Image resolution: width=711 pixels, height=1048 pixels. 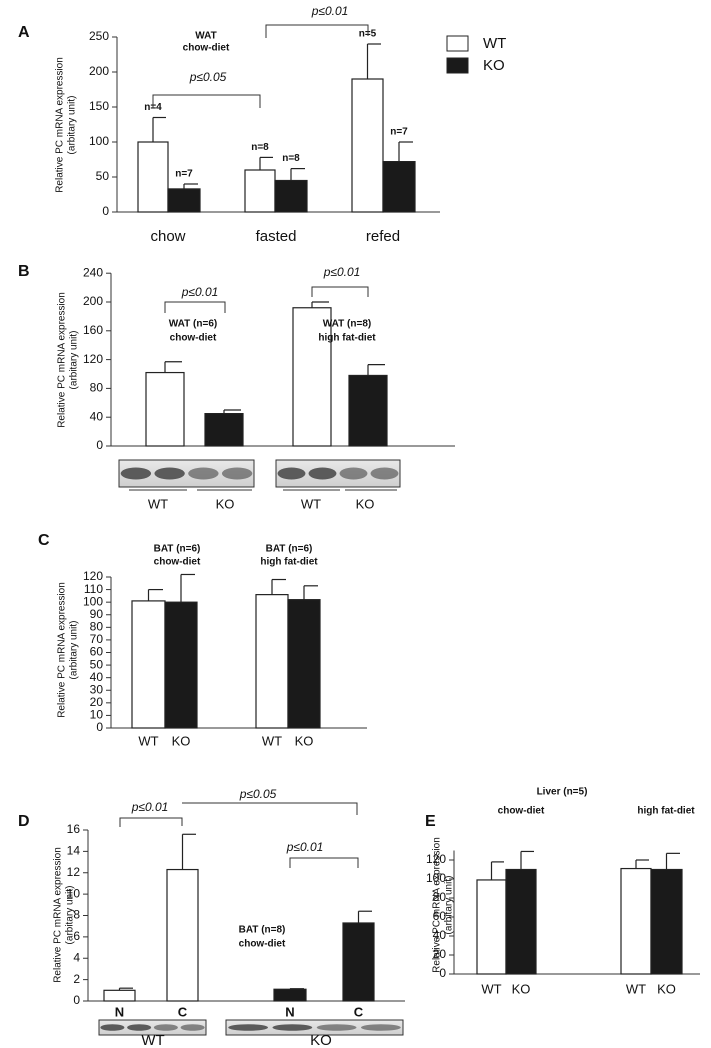 I want to click on y-tick-label: 20, so click(x=97, y=702).